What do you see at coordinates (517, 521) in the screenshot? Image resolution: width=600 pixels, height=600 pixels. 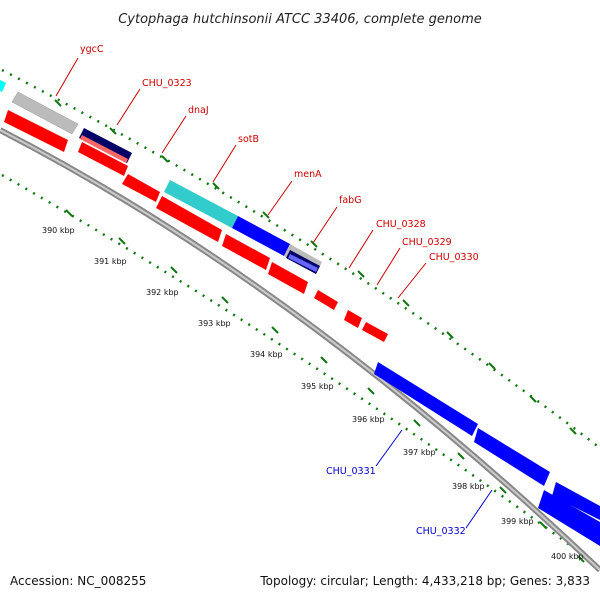 I see `kbp-label: 399 kbp` at bounding box center [517, 521].